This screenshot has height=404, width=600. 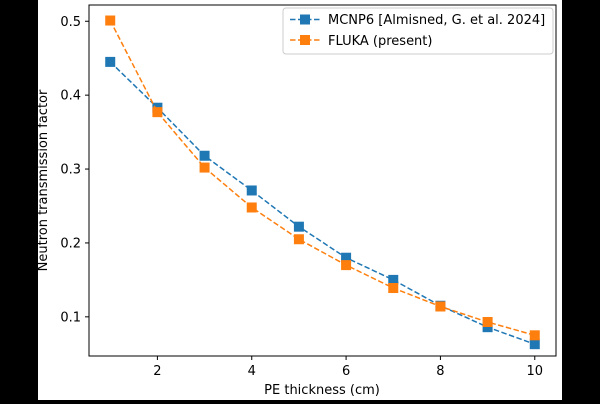 What do you see at coordinates (436, 20) in the screenshot?
I see `legend-label-mcnp6: MCNP6 [Almisned, G. et al. 2024]` at bounding box center [436, 20].